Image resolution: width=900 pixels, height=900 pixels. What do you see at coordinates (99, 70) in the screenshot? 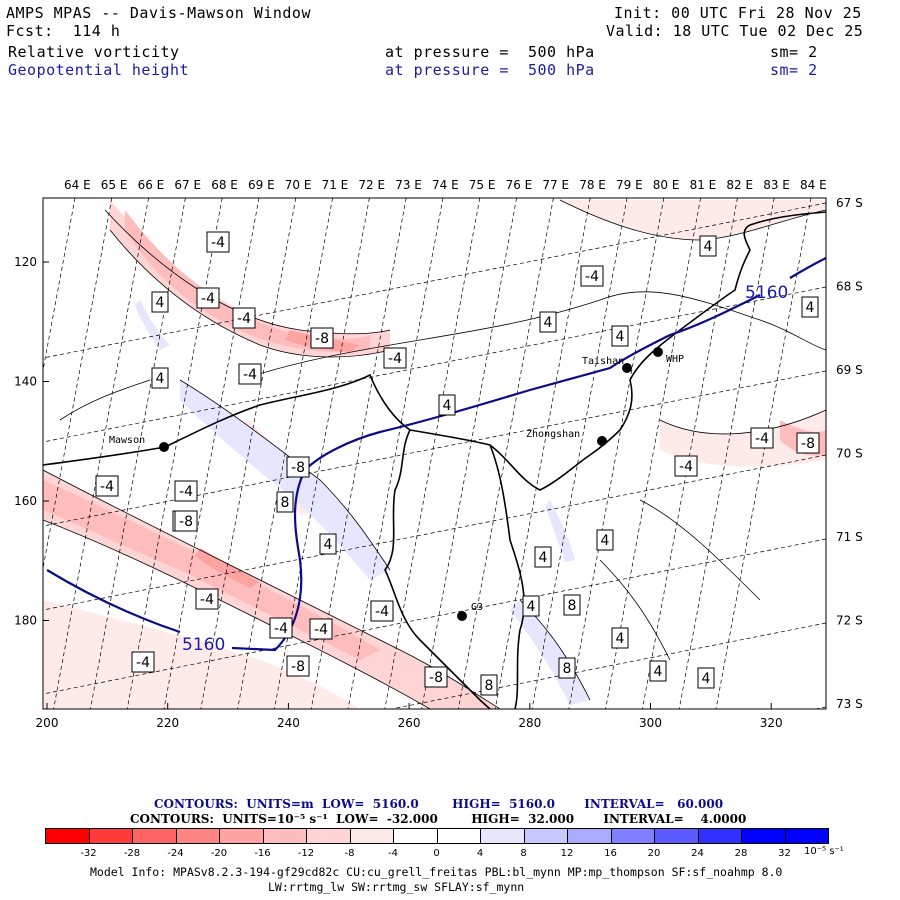
I see `field2-name: Geopotential height` at bounding box center [99, 70].